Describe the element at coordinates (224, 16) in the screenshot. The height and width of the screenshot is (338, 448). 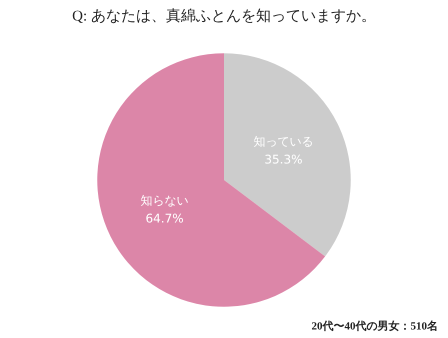
I see `chart-title: Q: あなたは、真綿ふとんを知っていますか。` at that location.